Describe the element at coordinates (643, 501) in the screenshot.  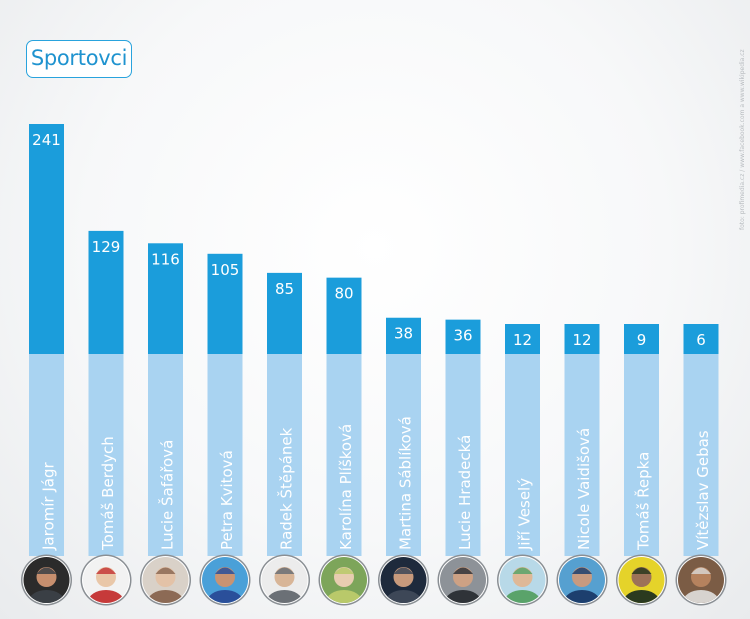
I see `category-label: Tomáš Řepka` at that location.